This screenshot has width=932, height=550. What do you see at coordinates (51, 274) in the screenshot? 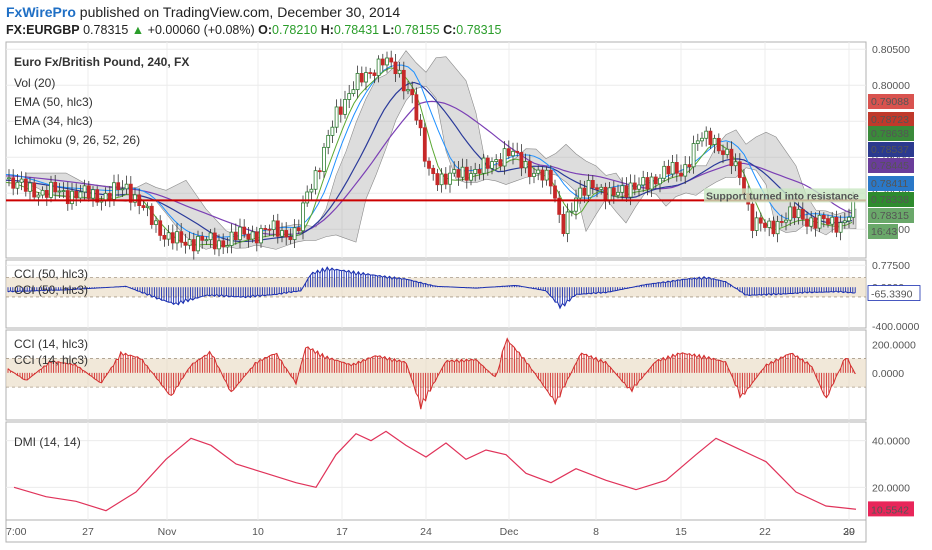
I see `cci-label: CCI (50, hlc3)` at bounding box center [51, 274].